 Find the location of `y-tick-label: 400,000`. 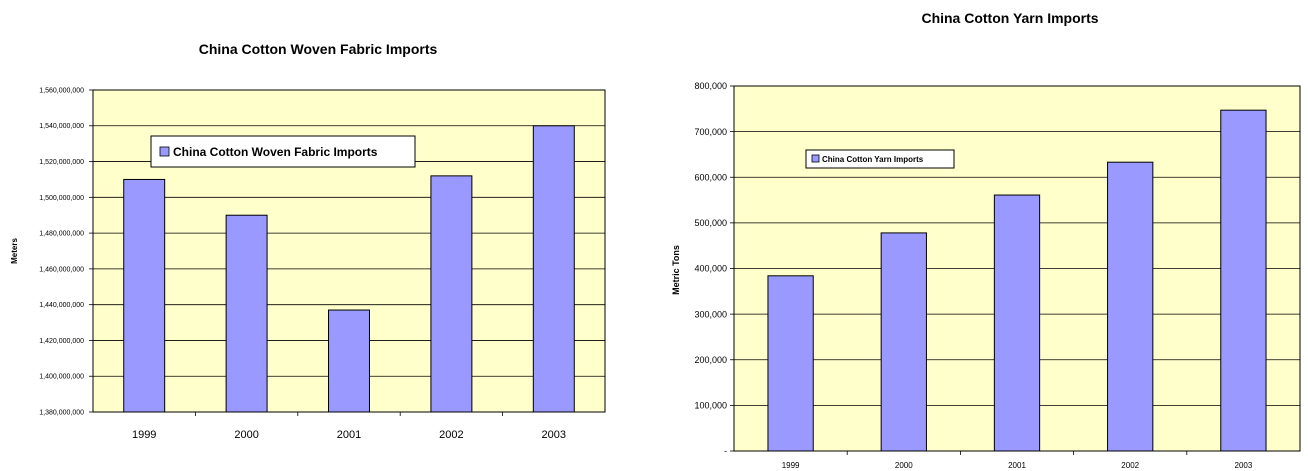

y-tick-label: 400,000 is located at coordinates (710, 269).